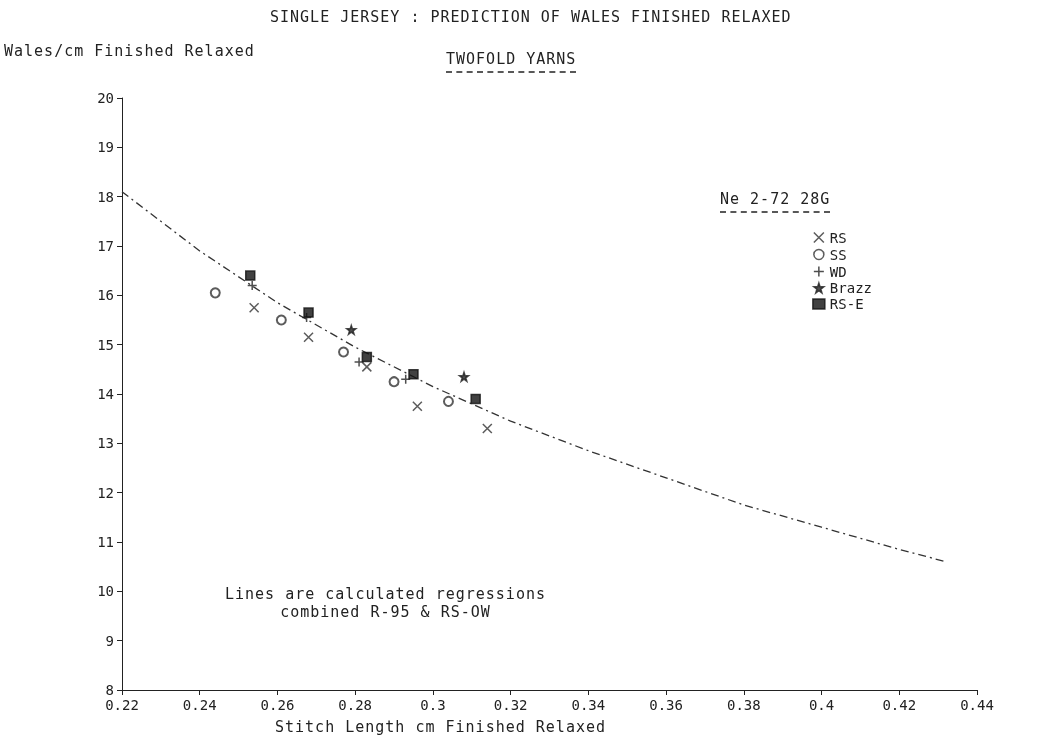  Describe the element at coordinates (743, 705) in the screenshot. I see `x-tick-label: 0.38` at that location.